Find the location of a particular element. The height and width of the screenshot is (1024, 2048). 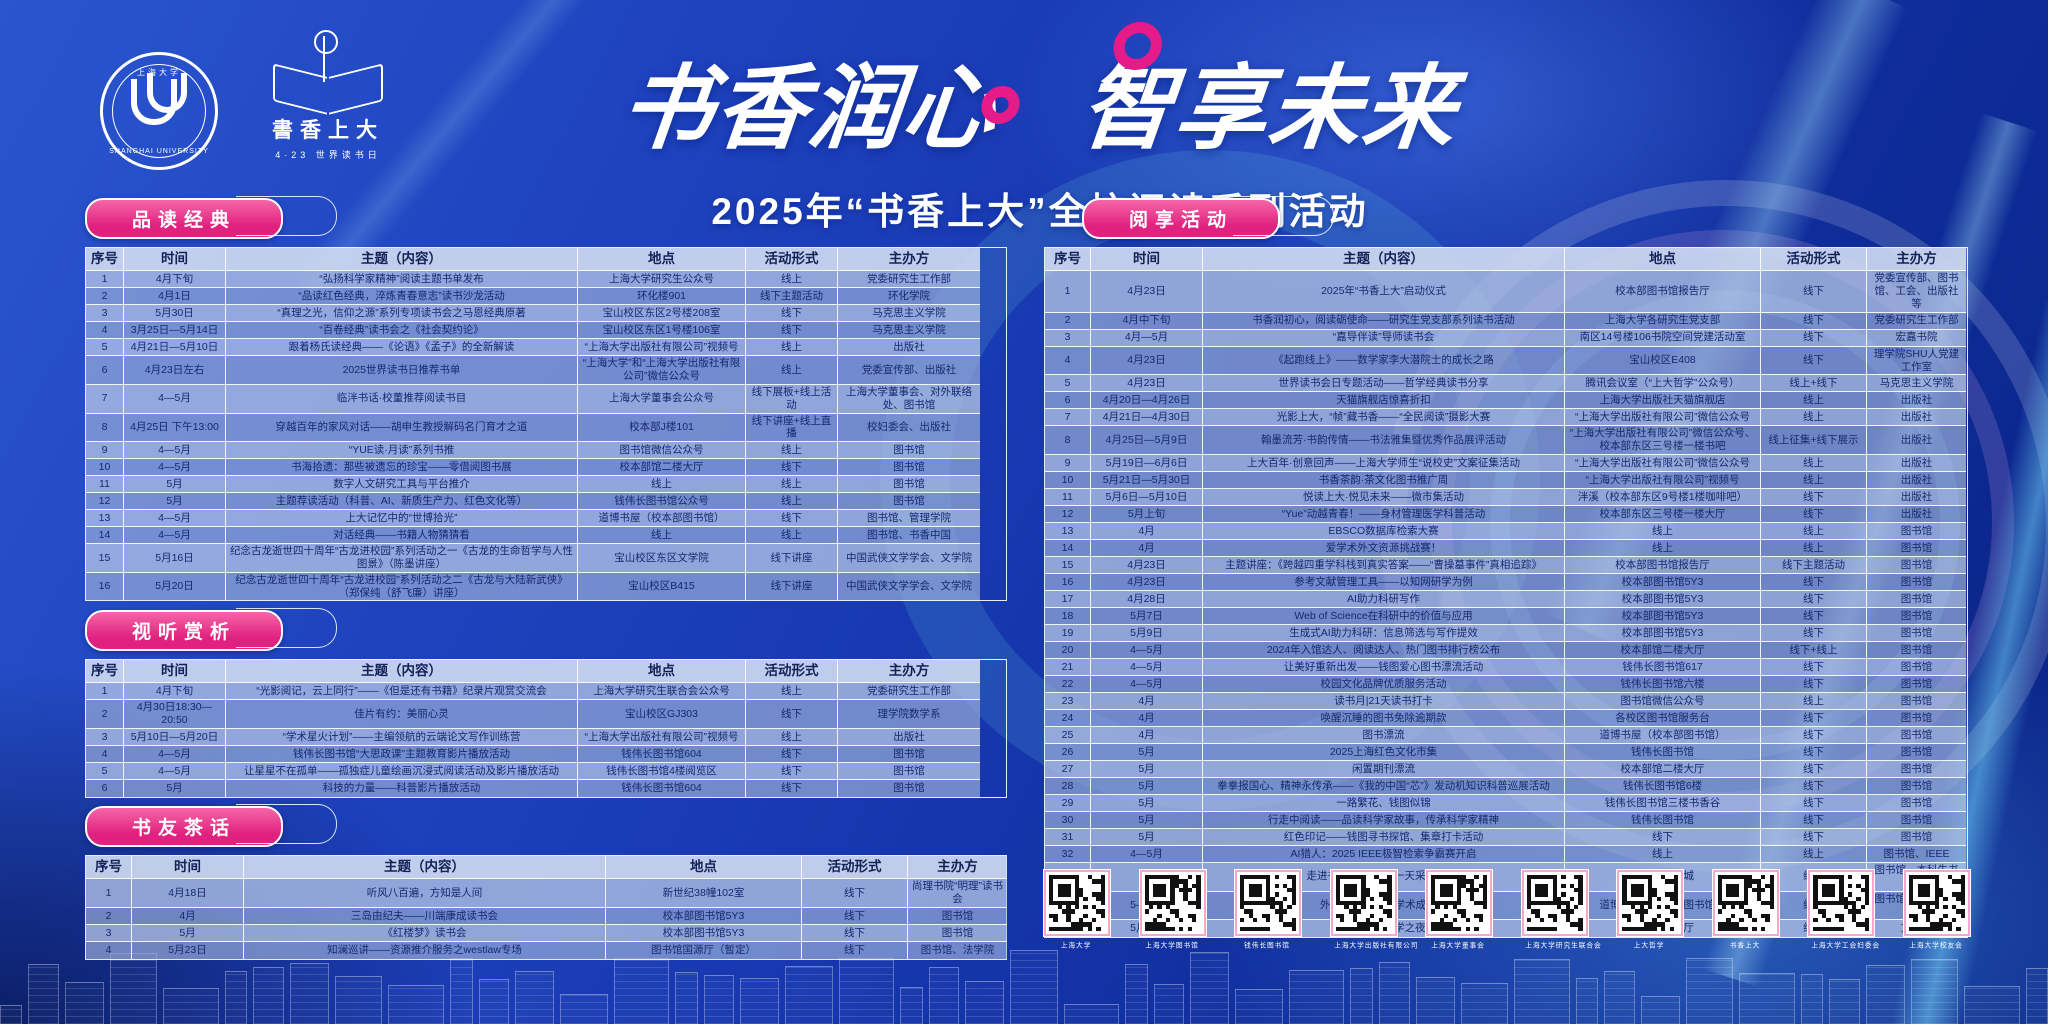

cell-topic: “YUE读·月读”系列书推 is located at coordinates (402, 451).